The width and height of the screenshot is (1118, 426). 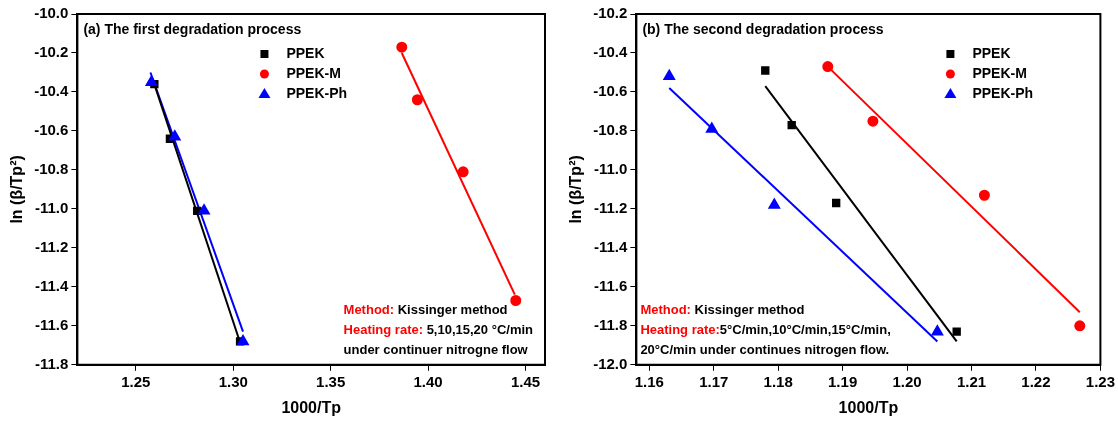 I want to click on x-tick-label: 1.23, so click(x=1100, y=381).